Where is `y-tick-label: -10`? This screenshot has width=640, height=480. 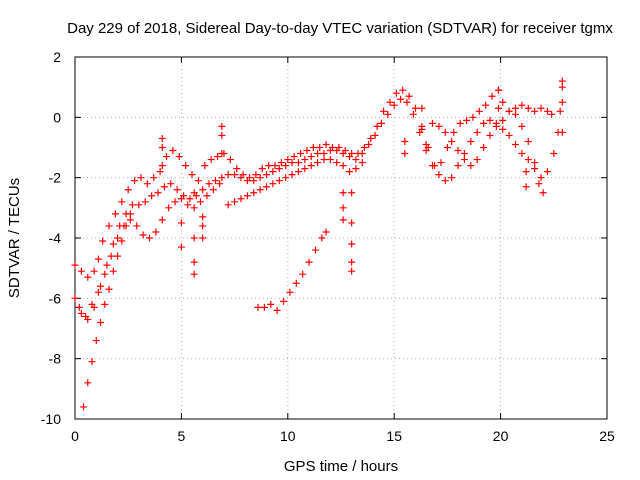
y-tick-label: -10 is located at coordinates (51, 419).